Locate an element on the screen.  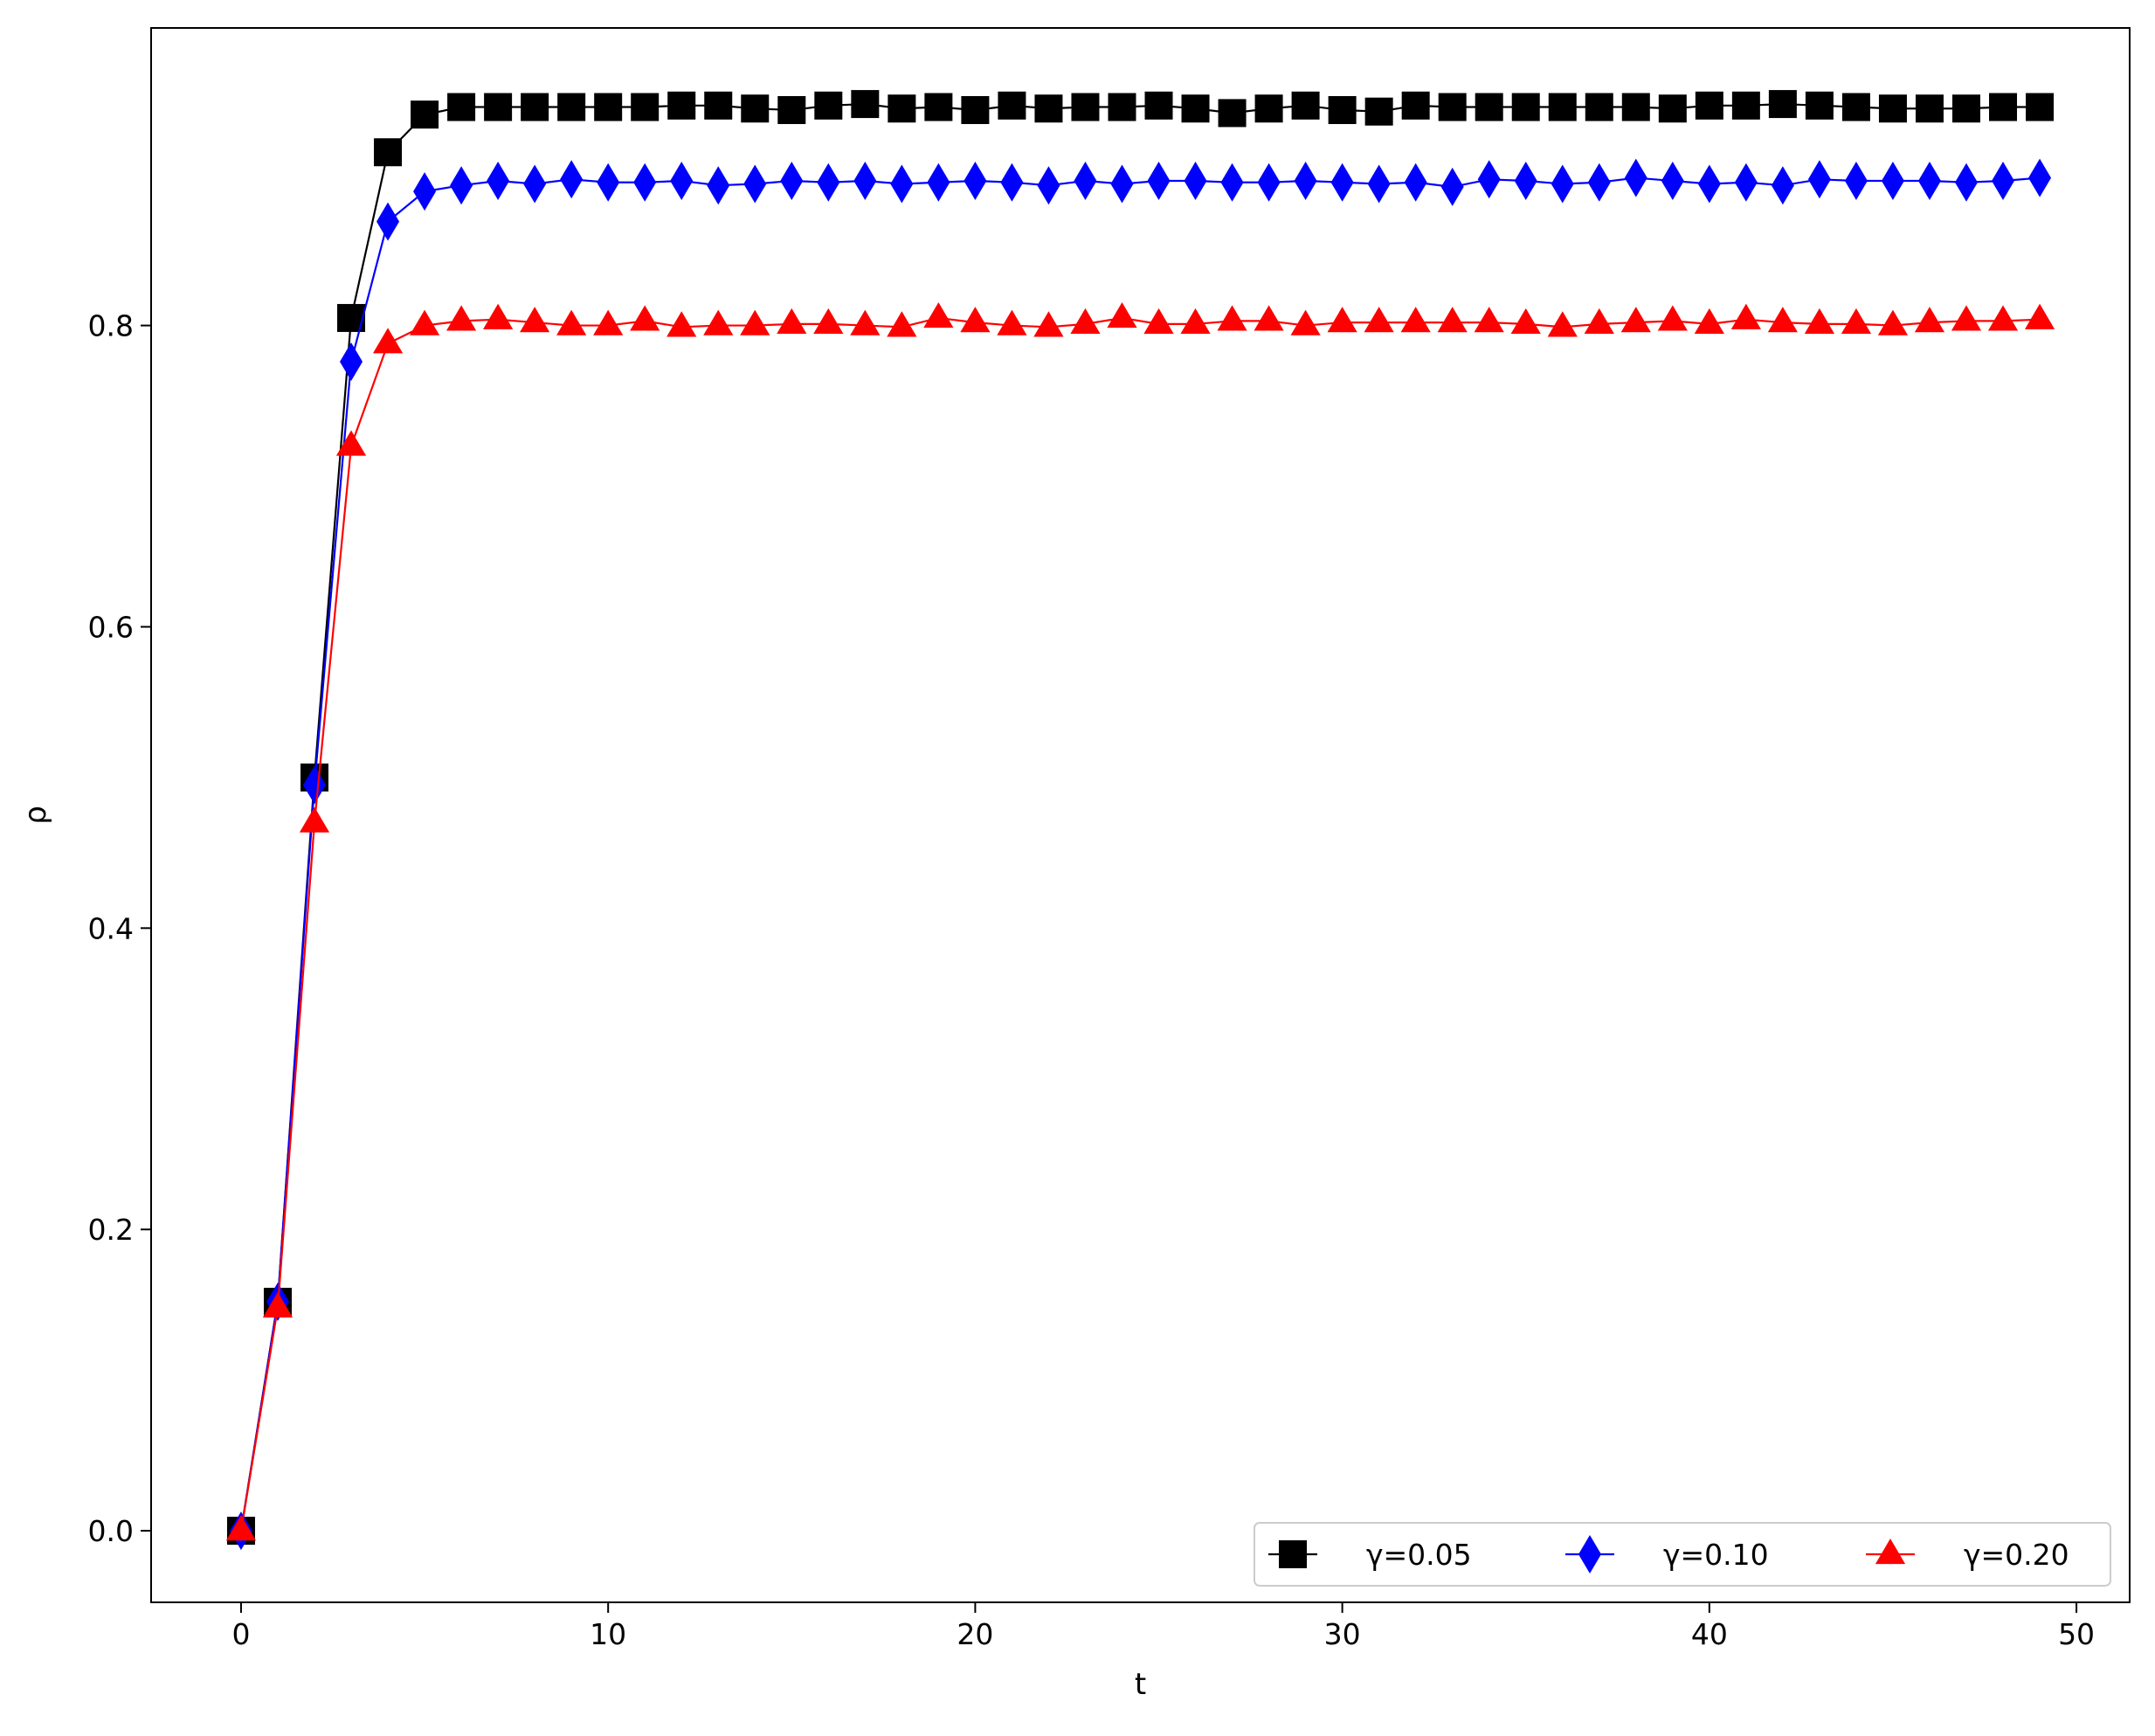
x-tick-label: 0 is located at coordinates (241, 1634).